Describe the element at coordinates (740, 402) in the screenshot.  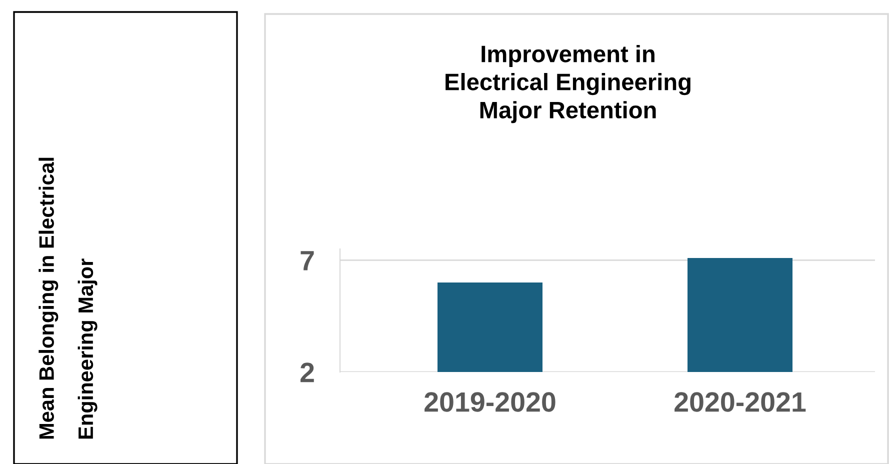
I see `x-tick-label: 2020-2021` at that location.